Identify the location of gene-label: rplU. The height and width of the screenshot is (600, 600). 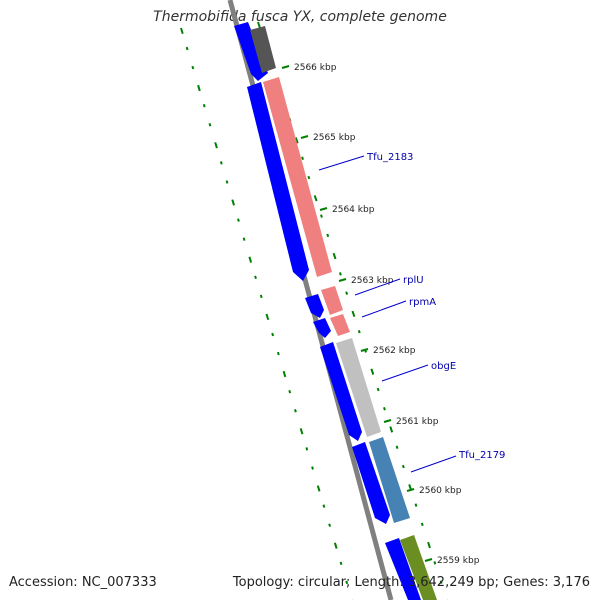
(413, 280).